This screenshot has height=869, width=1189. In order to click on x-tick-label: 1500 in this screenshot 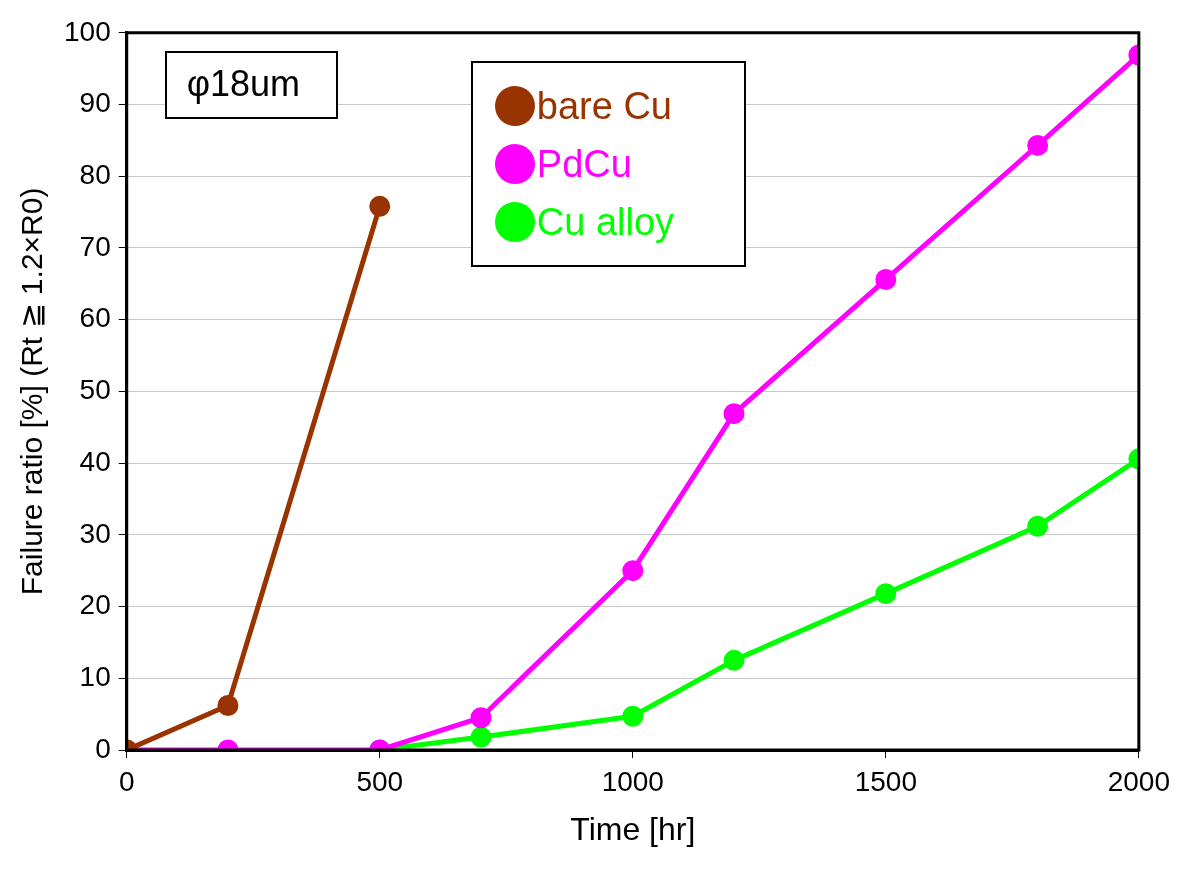, I will do `click(885, 781)`.